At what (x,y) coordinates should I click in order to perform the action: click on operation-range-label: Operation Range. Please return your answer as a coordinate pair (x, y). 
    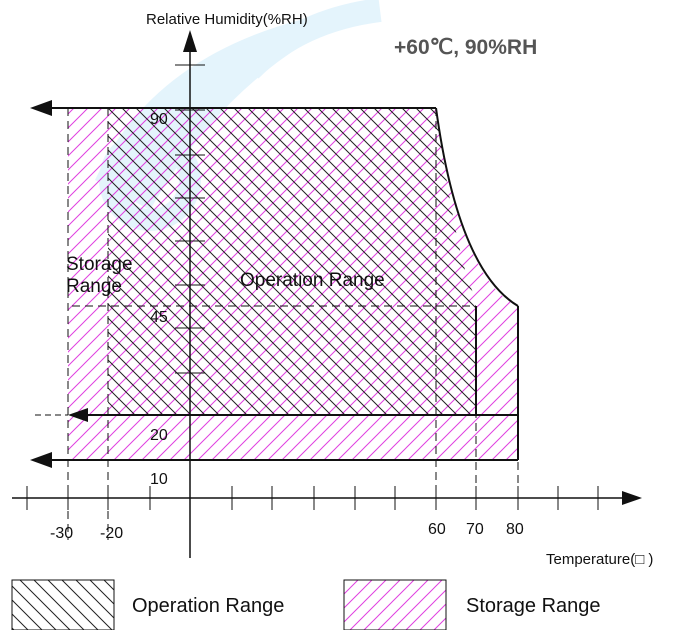
    Looking at the image, I should click on (312, 280).